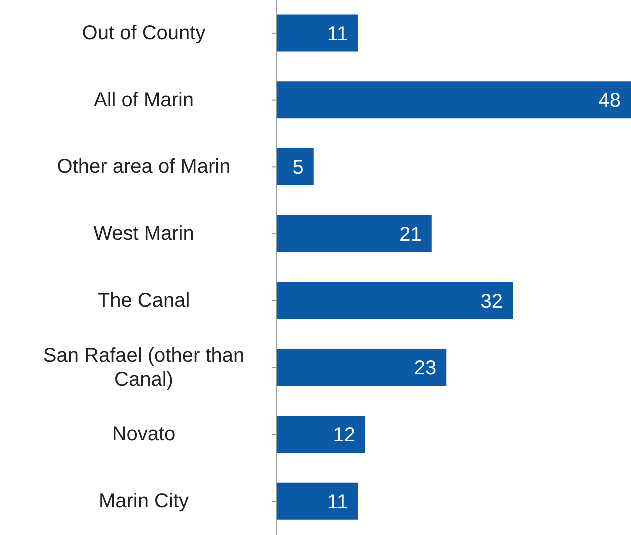 Image resolution: width=631 pixels, height=535 pixels. Describe the element at coordinates (144, 33) in the screenshot. I see `y-tick-label: Out of County` at that location.